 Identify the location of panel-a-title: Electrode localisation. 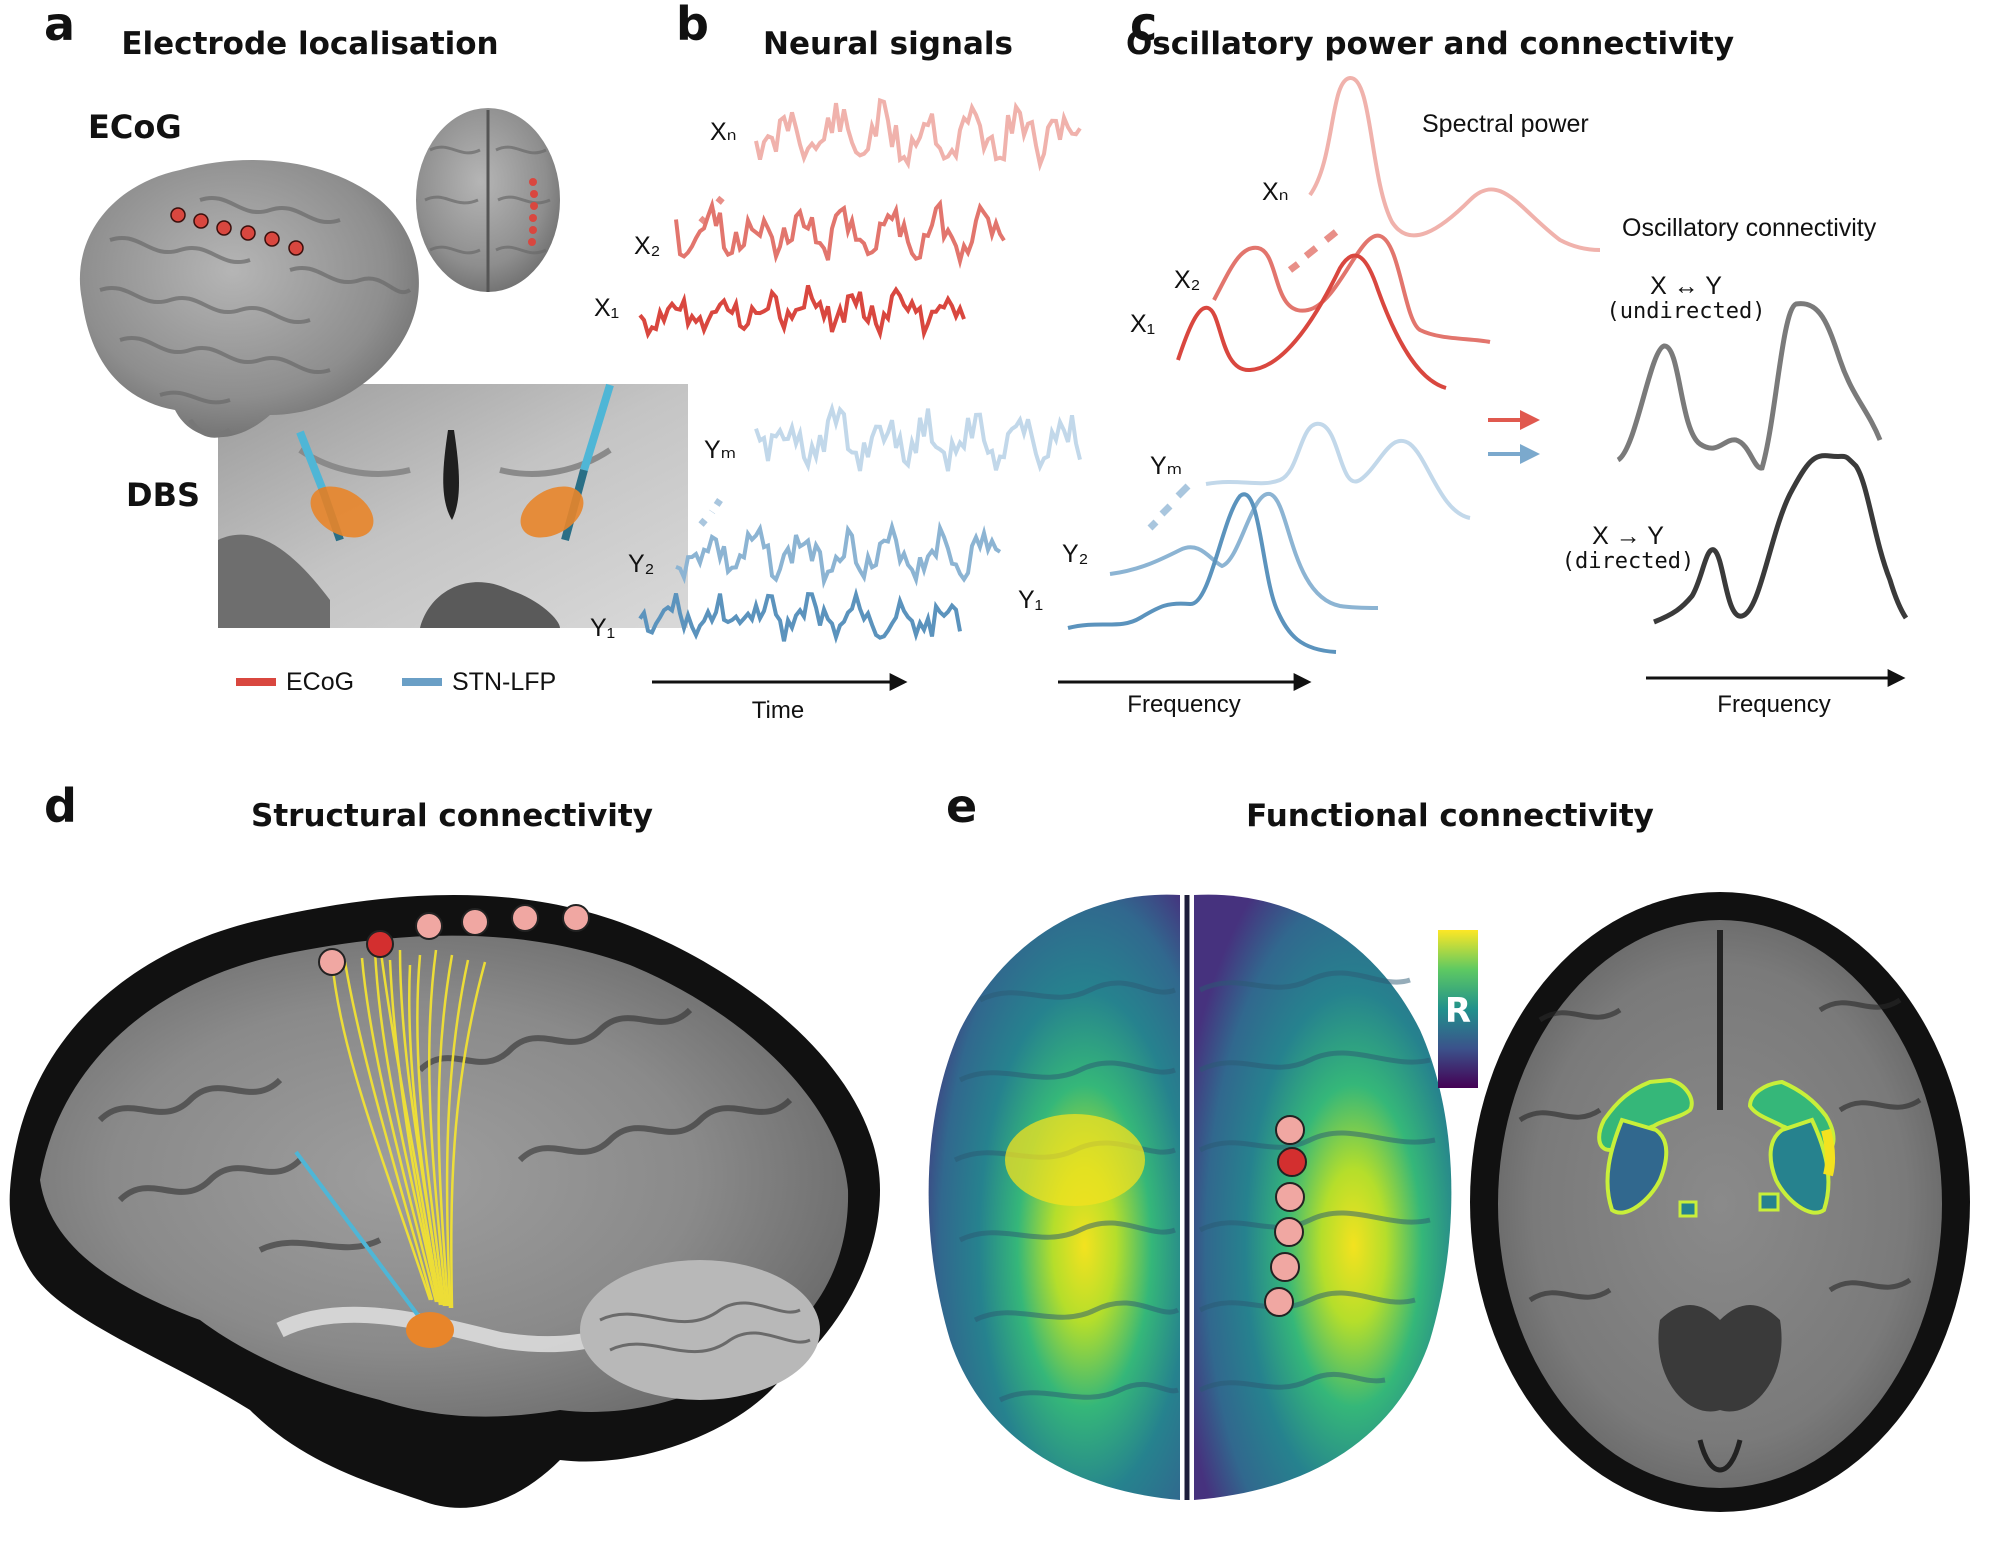
(309, 44).